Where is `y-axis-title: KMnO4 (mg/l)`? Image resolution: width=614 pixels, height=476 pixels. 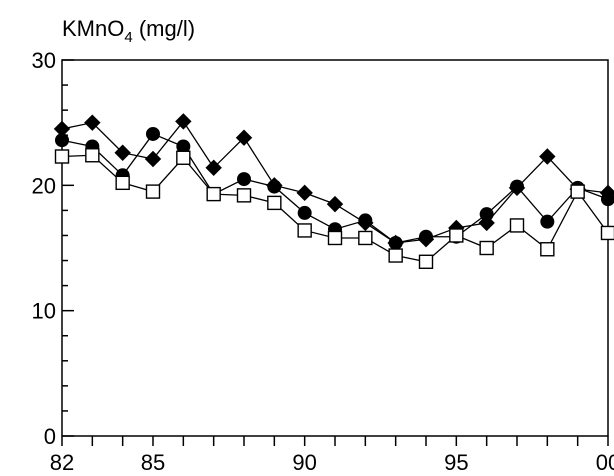
y-axis-title: KMnO4 (mg/l) is located at coordinates (128, 31).